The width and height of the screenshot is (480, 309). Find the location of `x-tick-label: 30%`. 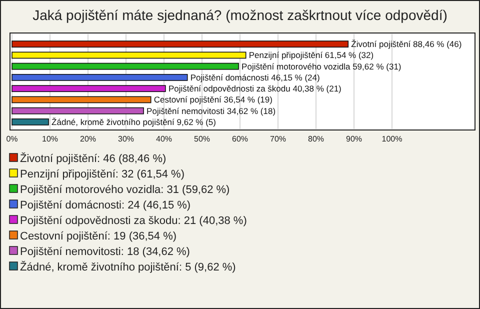

x-tick-label: 30% is located at coordinates (126, 139).